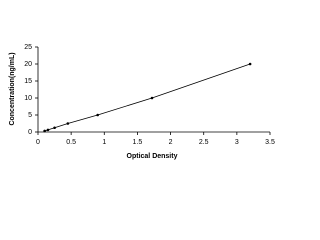 The width and height of the screenshot is (320, 240). Describe the element at coordinates (152, 156) in the screenshot. I see `x-axis-title: Optical Density` at that location.